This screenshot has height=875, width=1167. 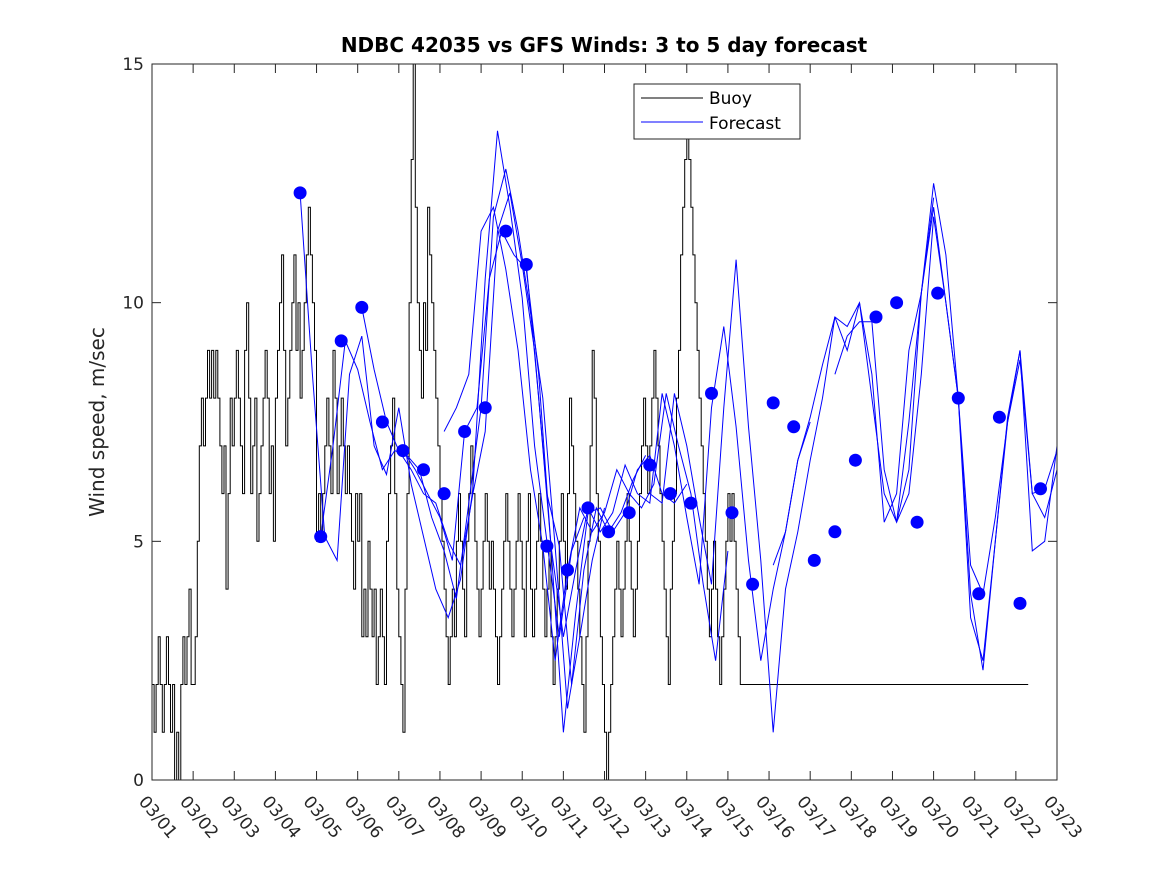 What do you see at coordinates (730, 99) in the screenshot?
I see `legend-buoy-label: Buoy` at bounding box center [730, 99].